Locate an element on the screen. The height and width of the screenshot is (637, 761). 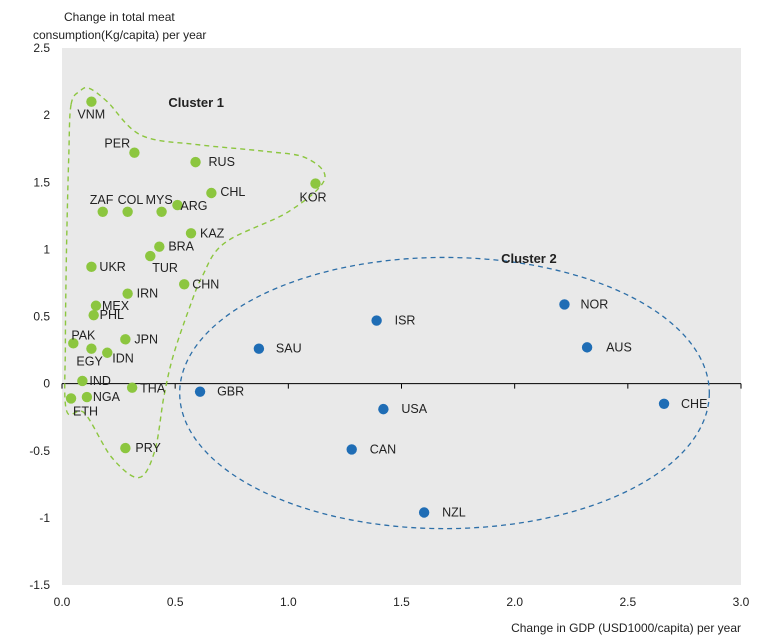
y-tick-label: 0 is located at coordinates (46, 384).